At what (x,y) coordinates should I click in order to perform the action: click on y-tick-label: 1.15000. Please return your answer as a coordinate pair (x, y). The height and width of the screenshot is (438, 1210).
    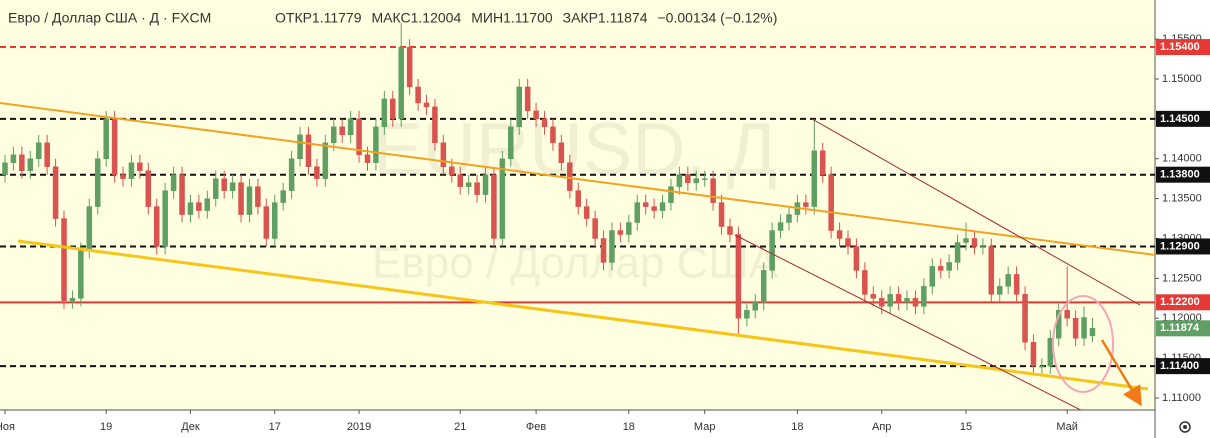
    Looking at the image, I should click on (1182, 79).